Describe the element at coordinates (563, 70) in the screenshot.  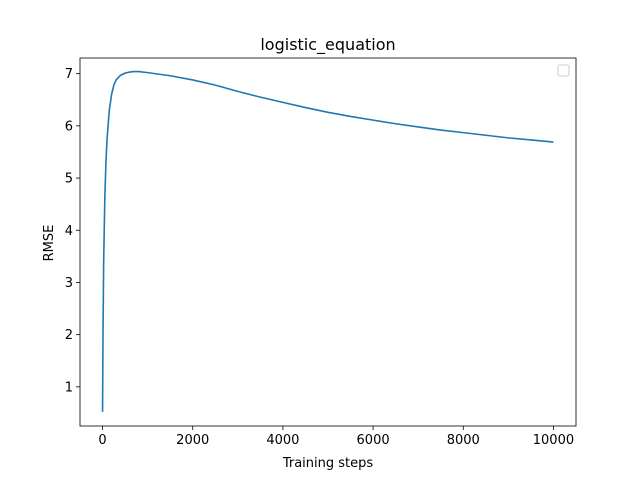
I see `legend-box` at that location.